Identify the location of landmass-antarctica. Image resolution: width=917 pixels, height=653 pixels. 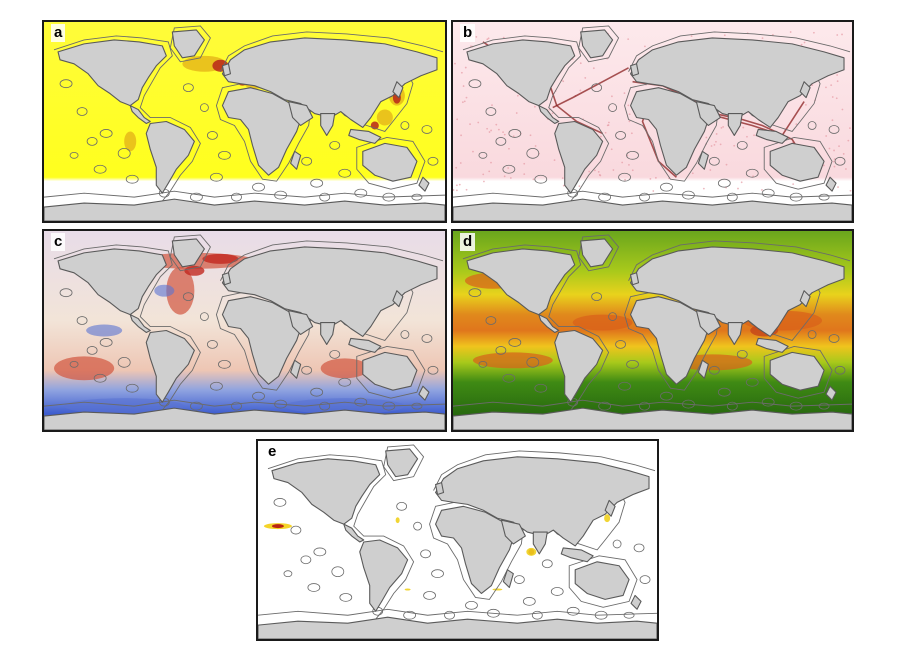
(457, 627).